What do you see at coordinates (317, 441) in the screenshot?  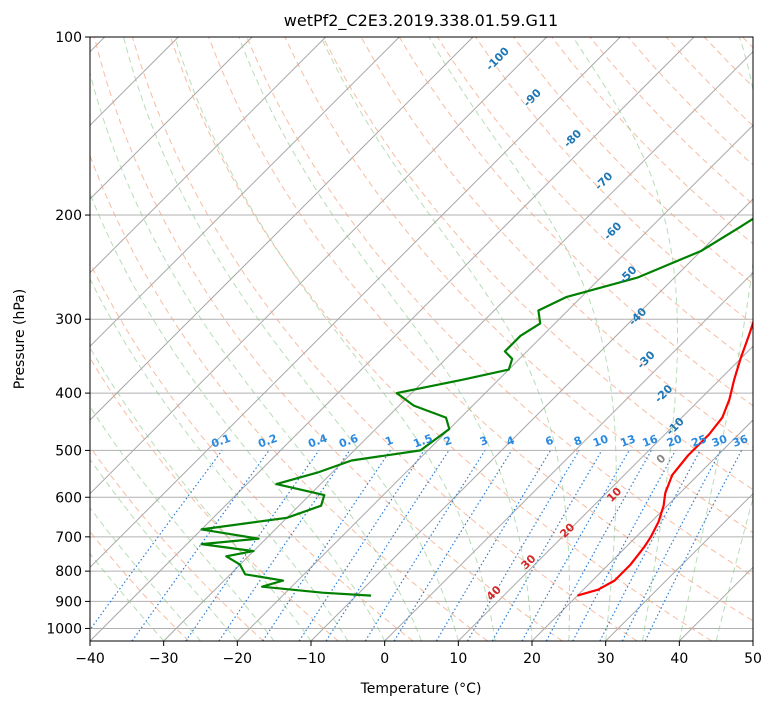 I see `mixing-ratio-label: 0.4` at bounding box center [317, 441].